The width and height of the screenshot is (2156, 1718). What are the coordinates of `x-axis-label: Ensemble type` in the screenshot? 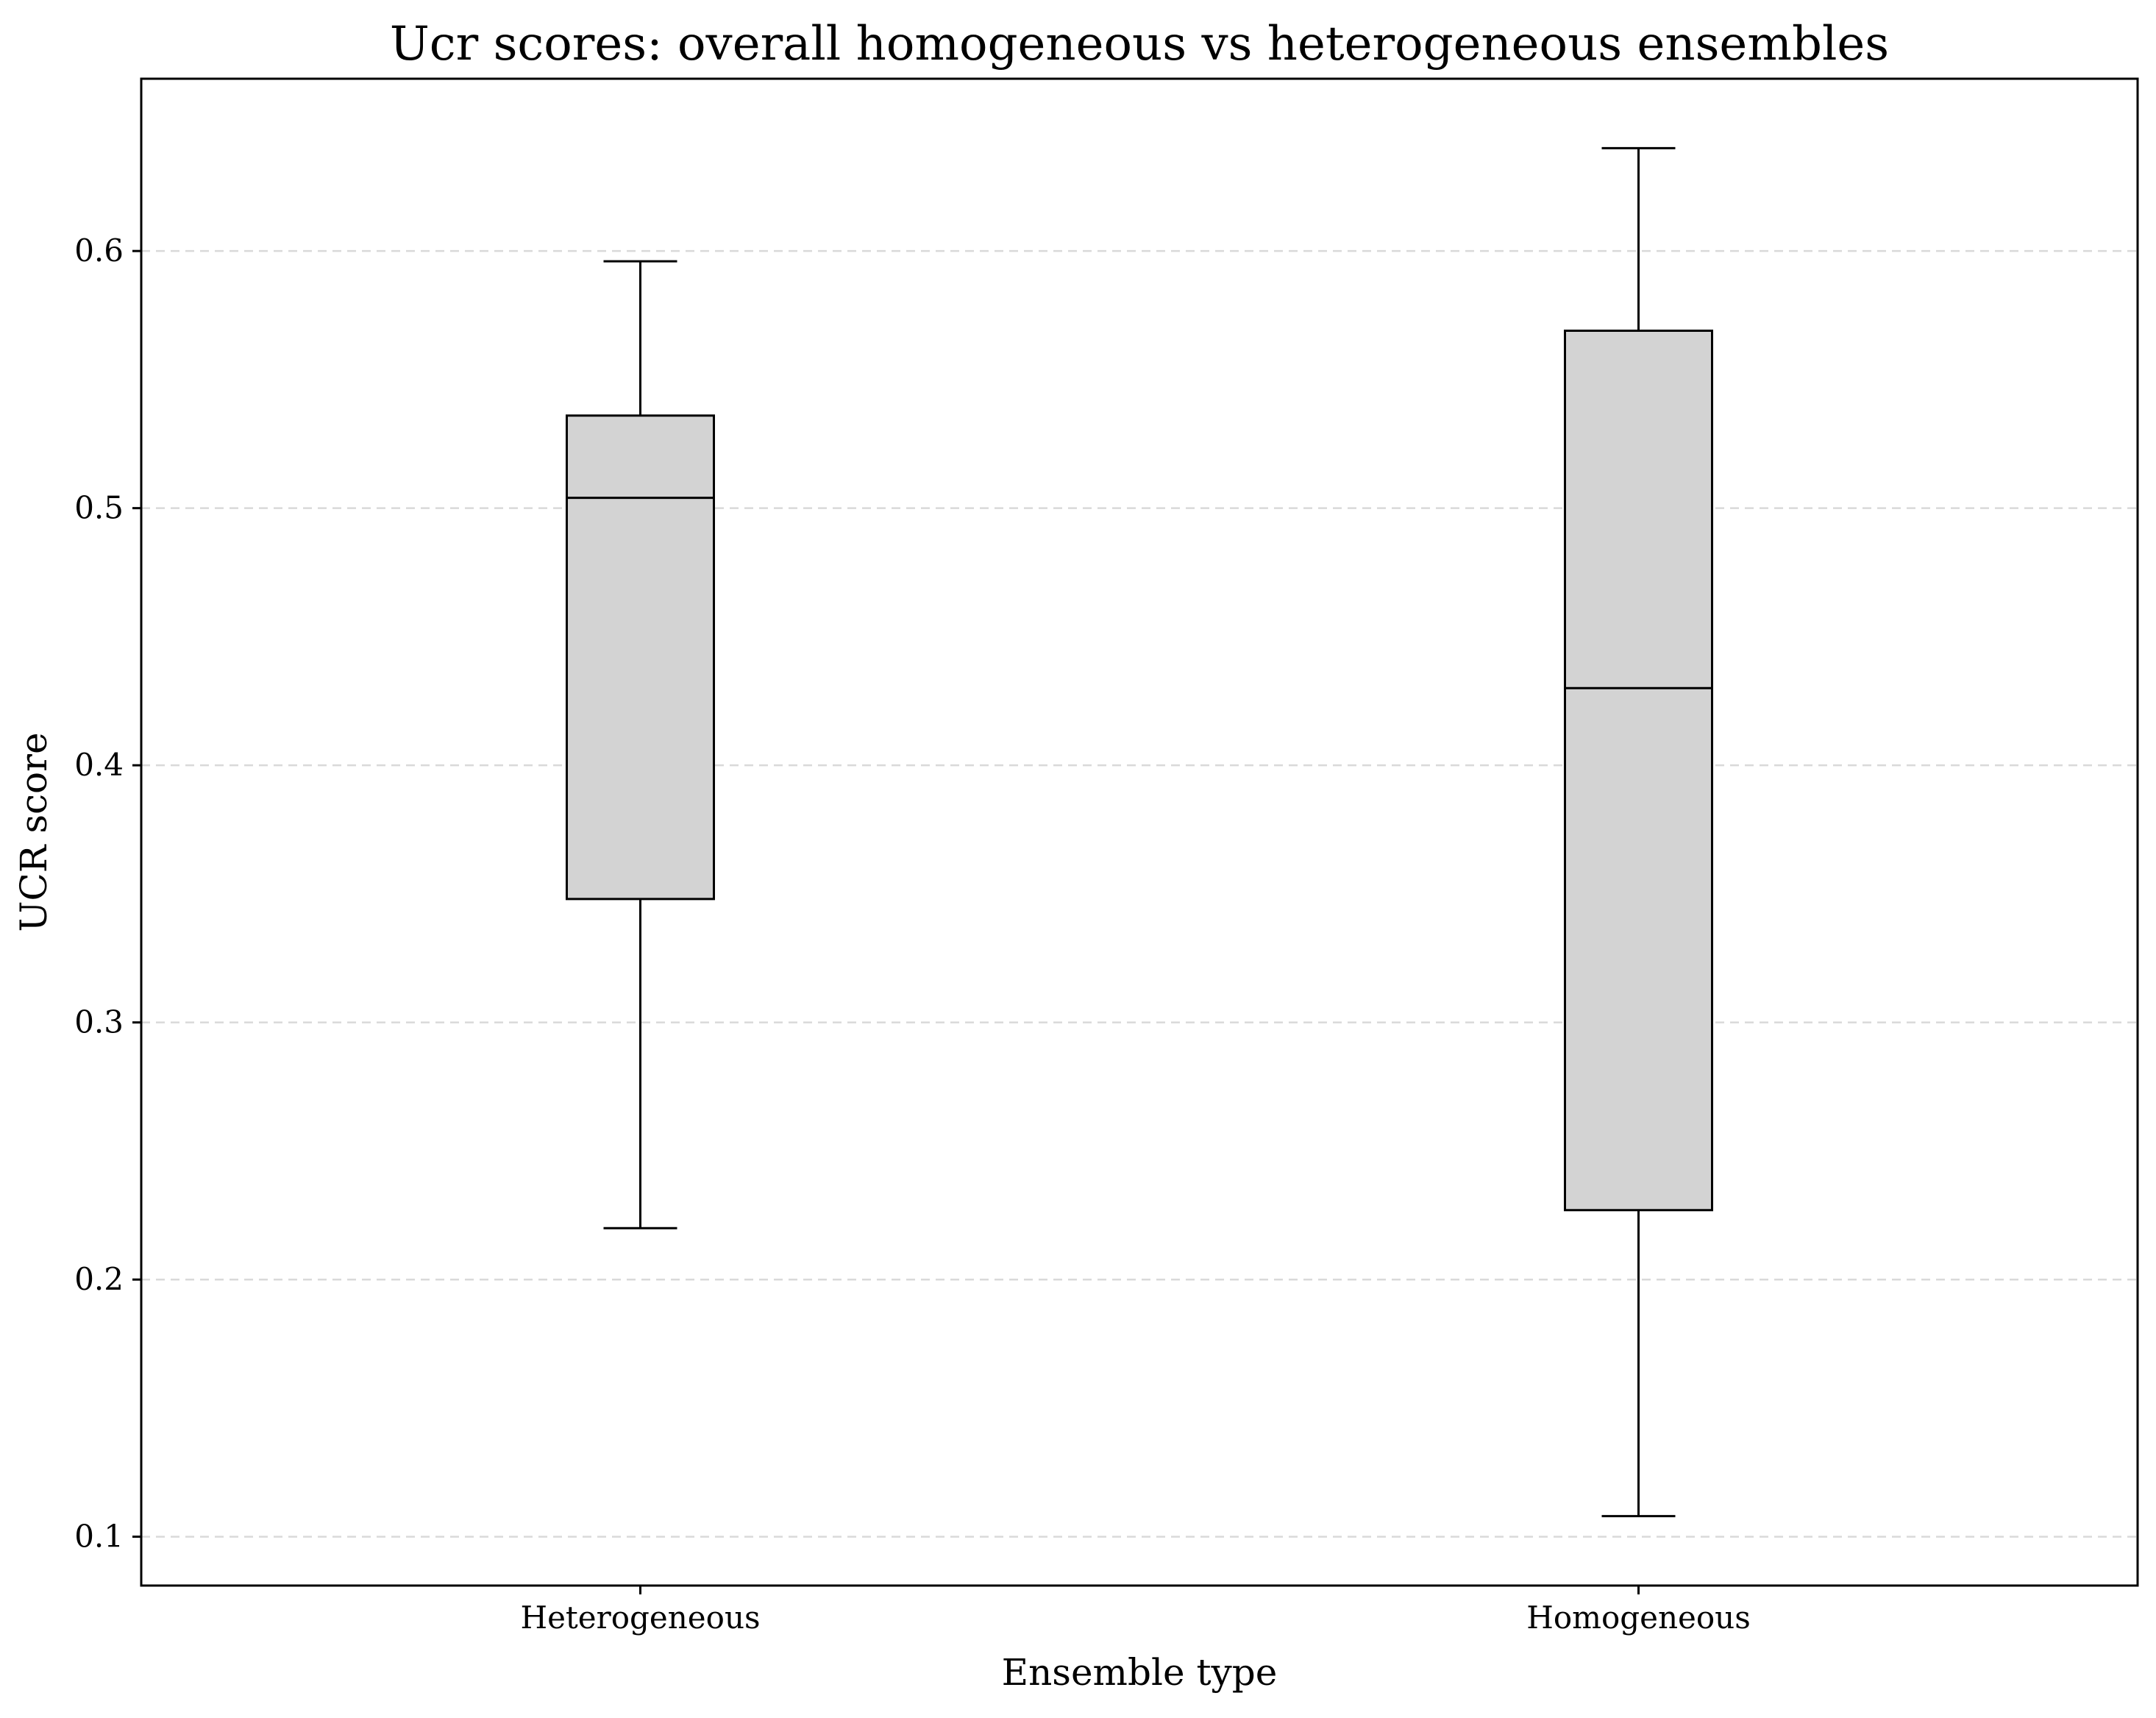 It's located at (1140, 1672).